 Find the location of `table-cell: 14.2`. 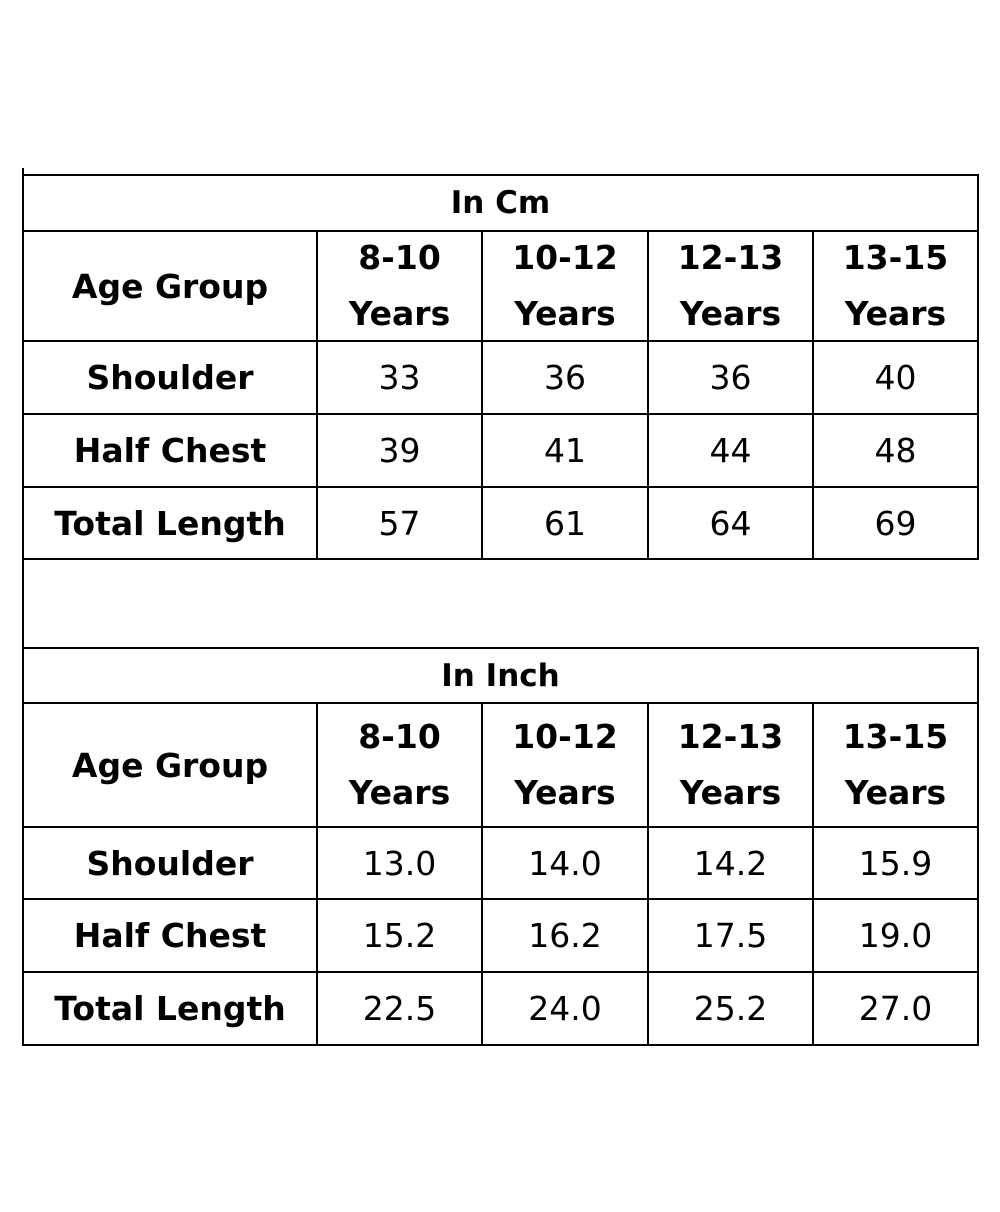

table-cell: 14.2 is located at coordinates (730, 863).